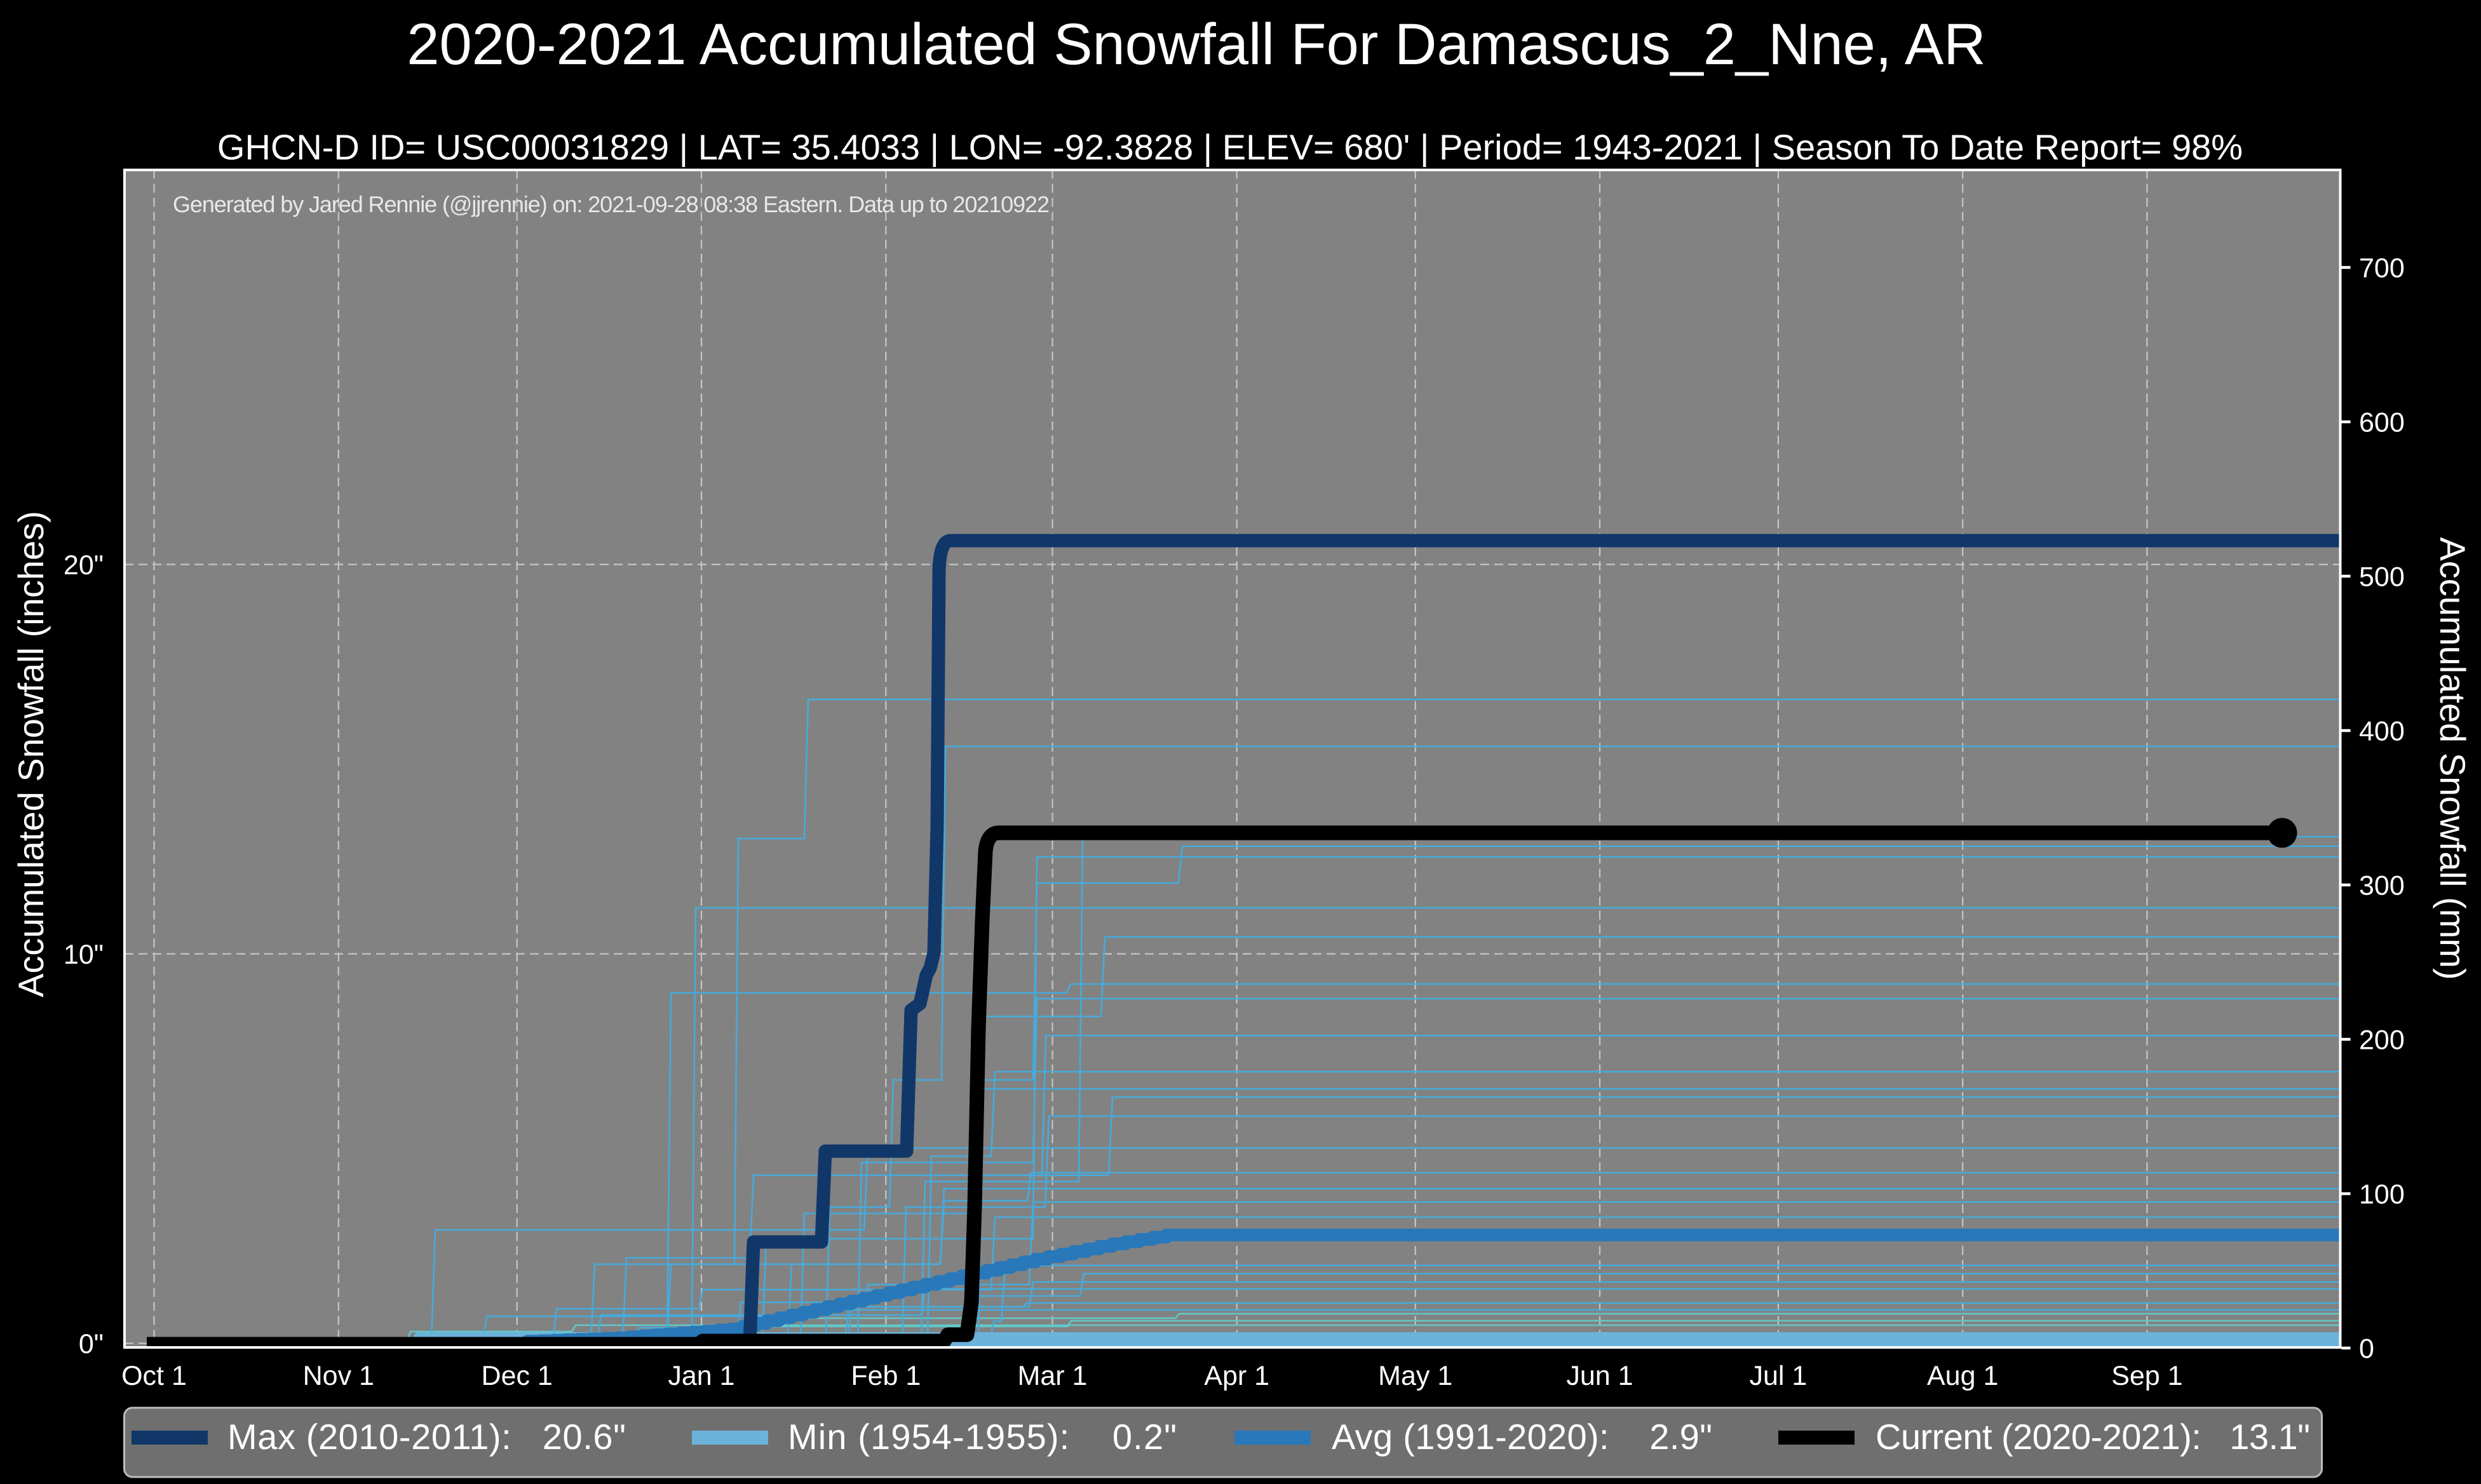 Image resolution: width=2481 pixels, height=1484 pixels. What do you see at coordinates (2093, 1437) in the screenshot?
I see `svg-text: Current (2020-2021): 13.1"` at bounding box center [2093, 1437].